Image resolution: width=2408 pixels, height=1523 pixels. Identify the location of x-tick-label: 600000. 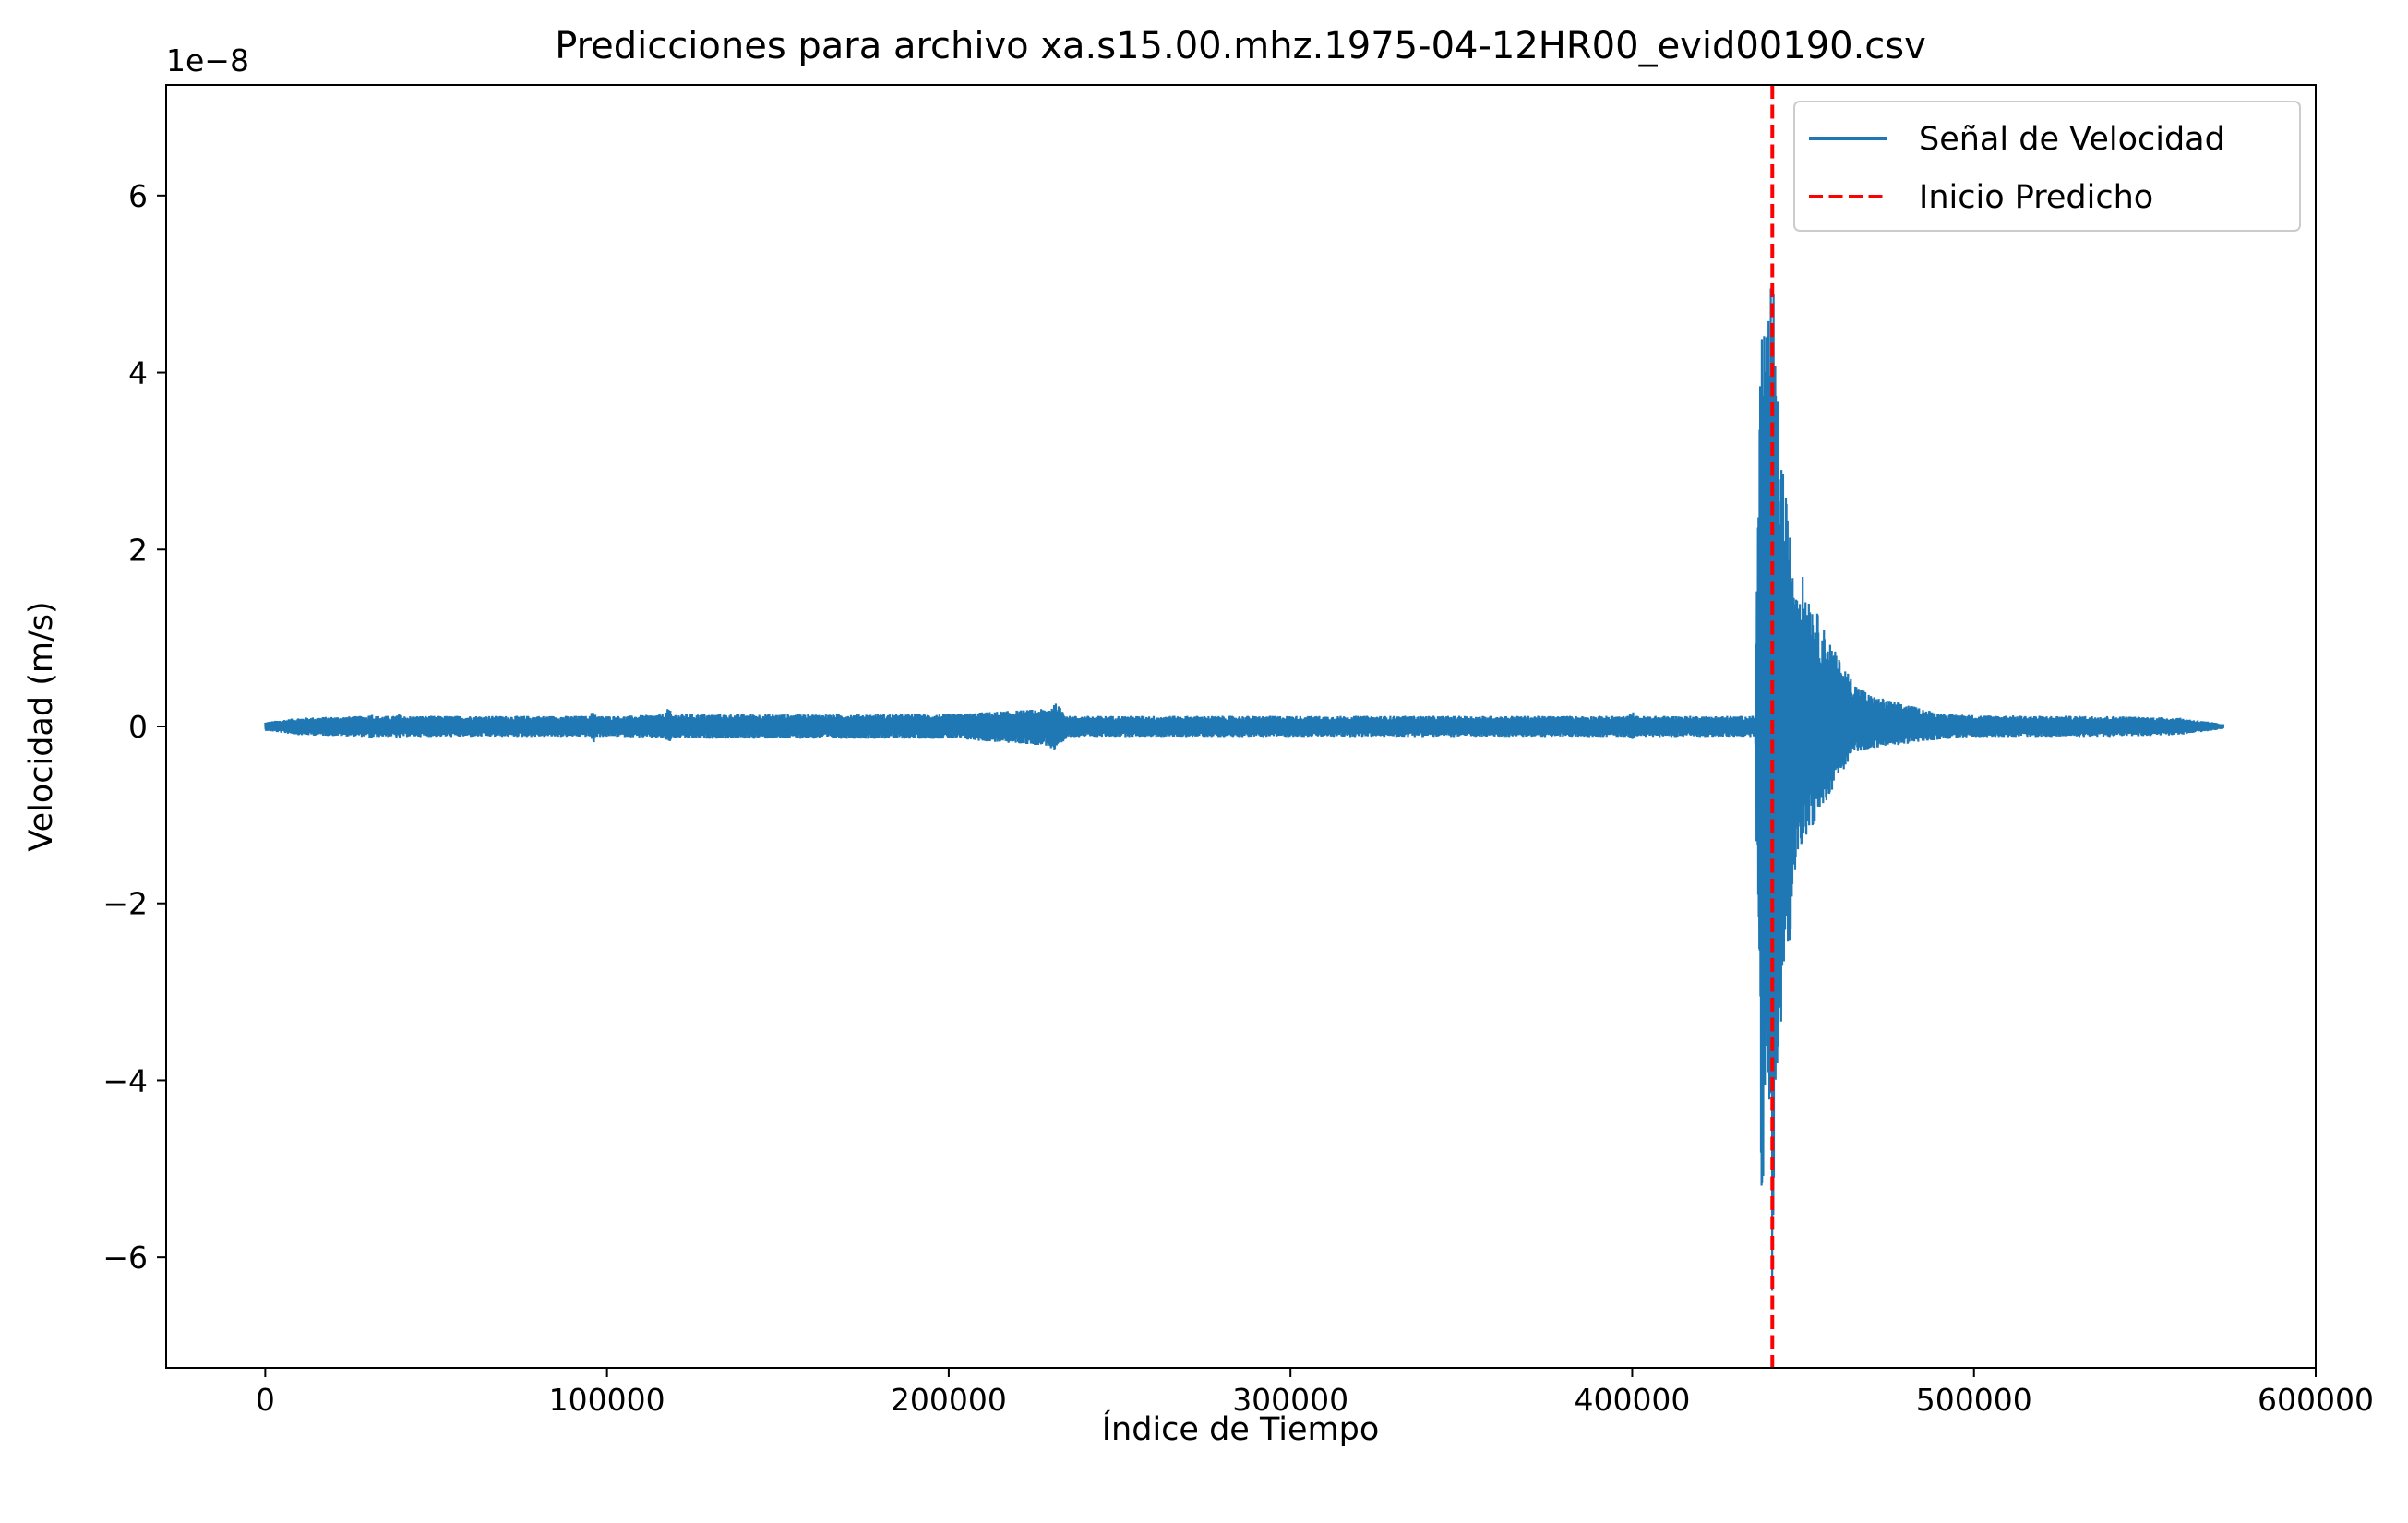
(2316, 1400).